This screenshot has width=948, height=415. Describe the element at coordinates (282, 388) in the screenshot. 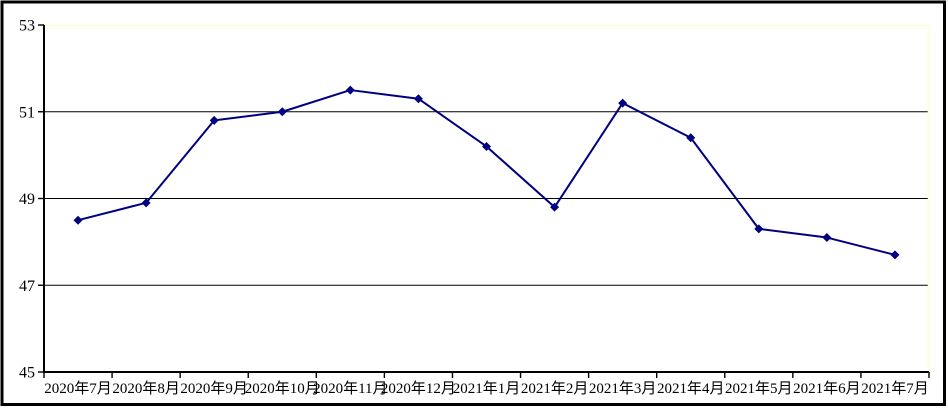

I see `x-axis-label-3: 2020年10月` at that location.